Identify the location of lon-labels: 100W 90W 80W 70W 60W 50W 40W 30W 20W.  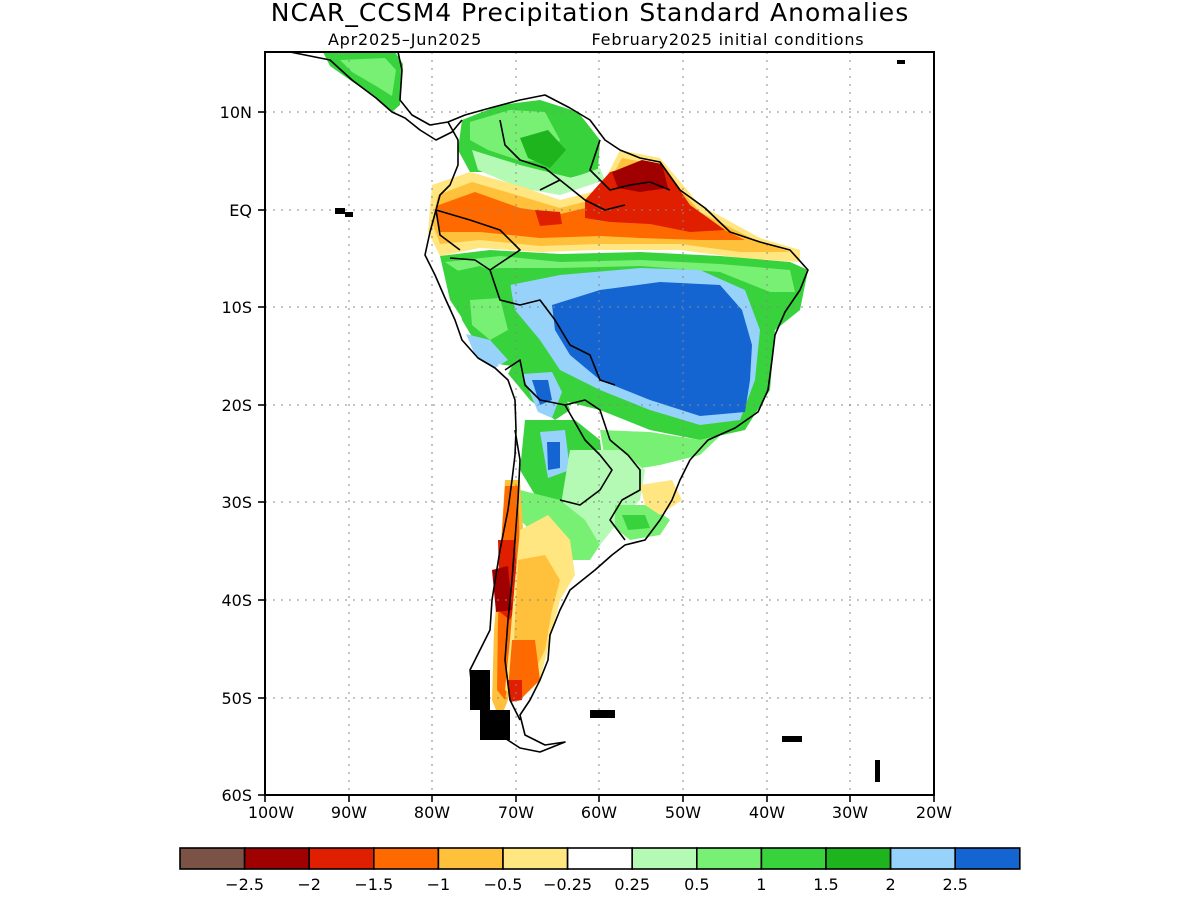
(600, 812).